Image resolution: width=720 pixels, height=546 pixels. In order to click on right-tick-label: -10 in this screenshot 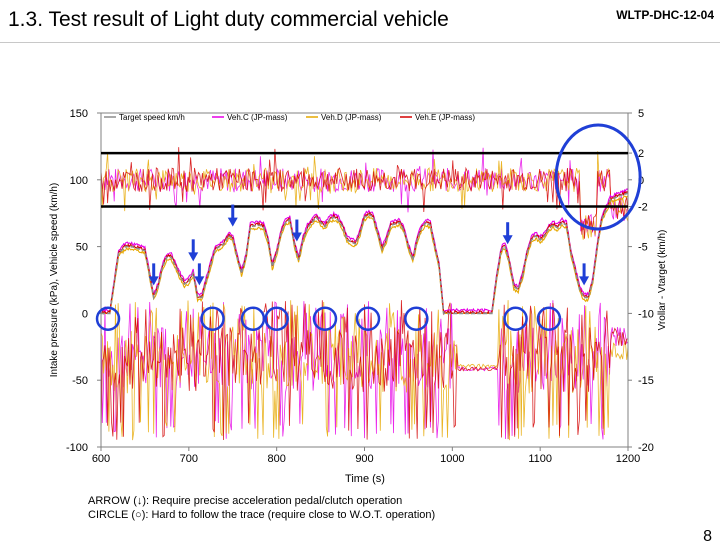, I will do `click(646, 314)`.